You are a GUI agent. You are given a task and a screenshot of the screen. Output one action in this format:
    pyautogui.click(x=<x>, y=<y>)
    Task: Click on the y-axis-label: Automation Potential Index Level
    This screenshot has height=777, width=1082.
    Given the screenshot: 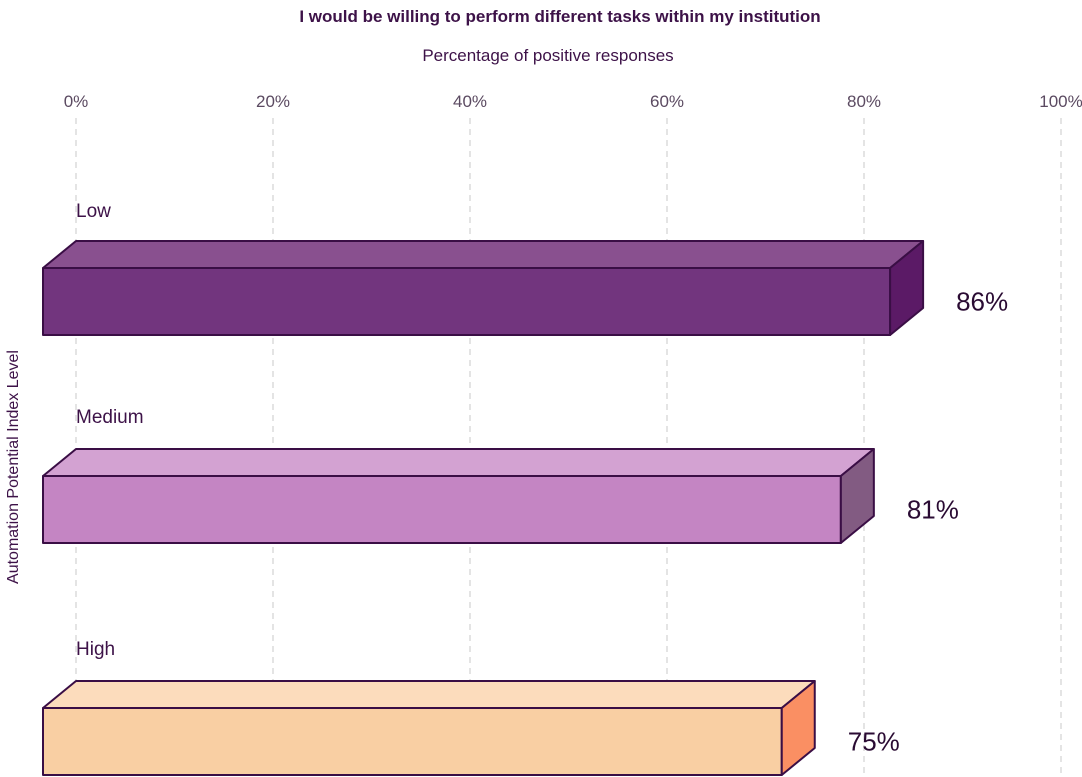 What is the action you would take?
    pyautogui.click(x=13, y=467)
    